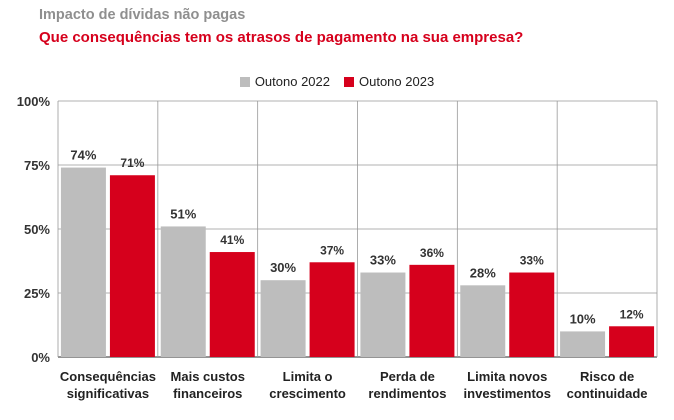 The height and width of the screenshot is (420, 674). What do you see at coordinates (308, 376) in the screenshot?
I see `x-tick-label: Limita o` at bounding box center [308, 376].